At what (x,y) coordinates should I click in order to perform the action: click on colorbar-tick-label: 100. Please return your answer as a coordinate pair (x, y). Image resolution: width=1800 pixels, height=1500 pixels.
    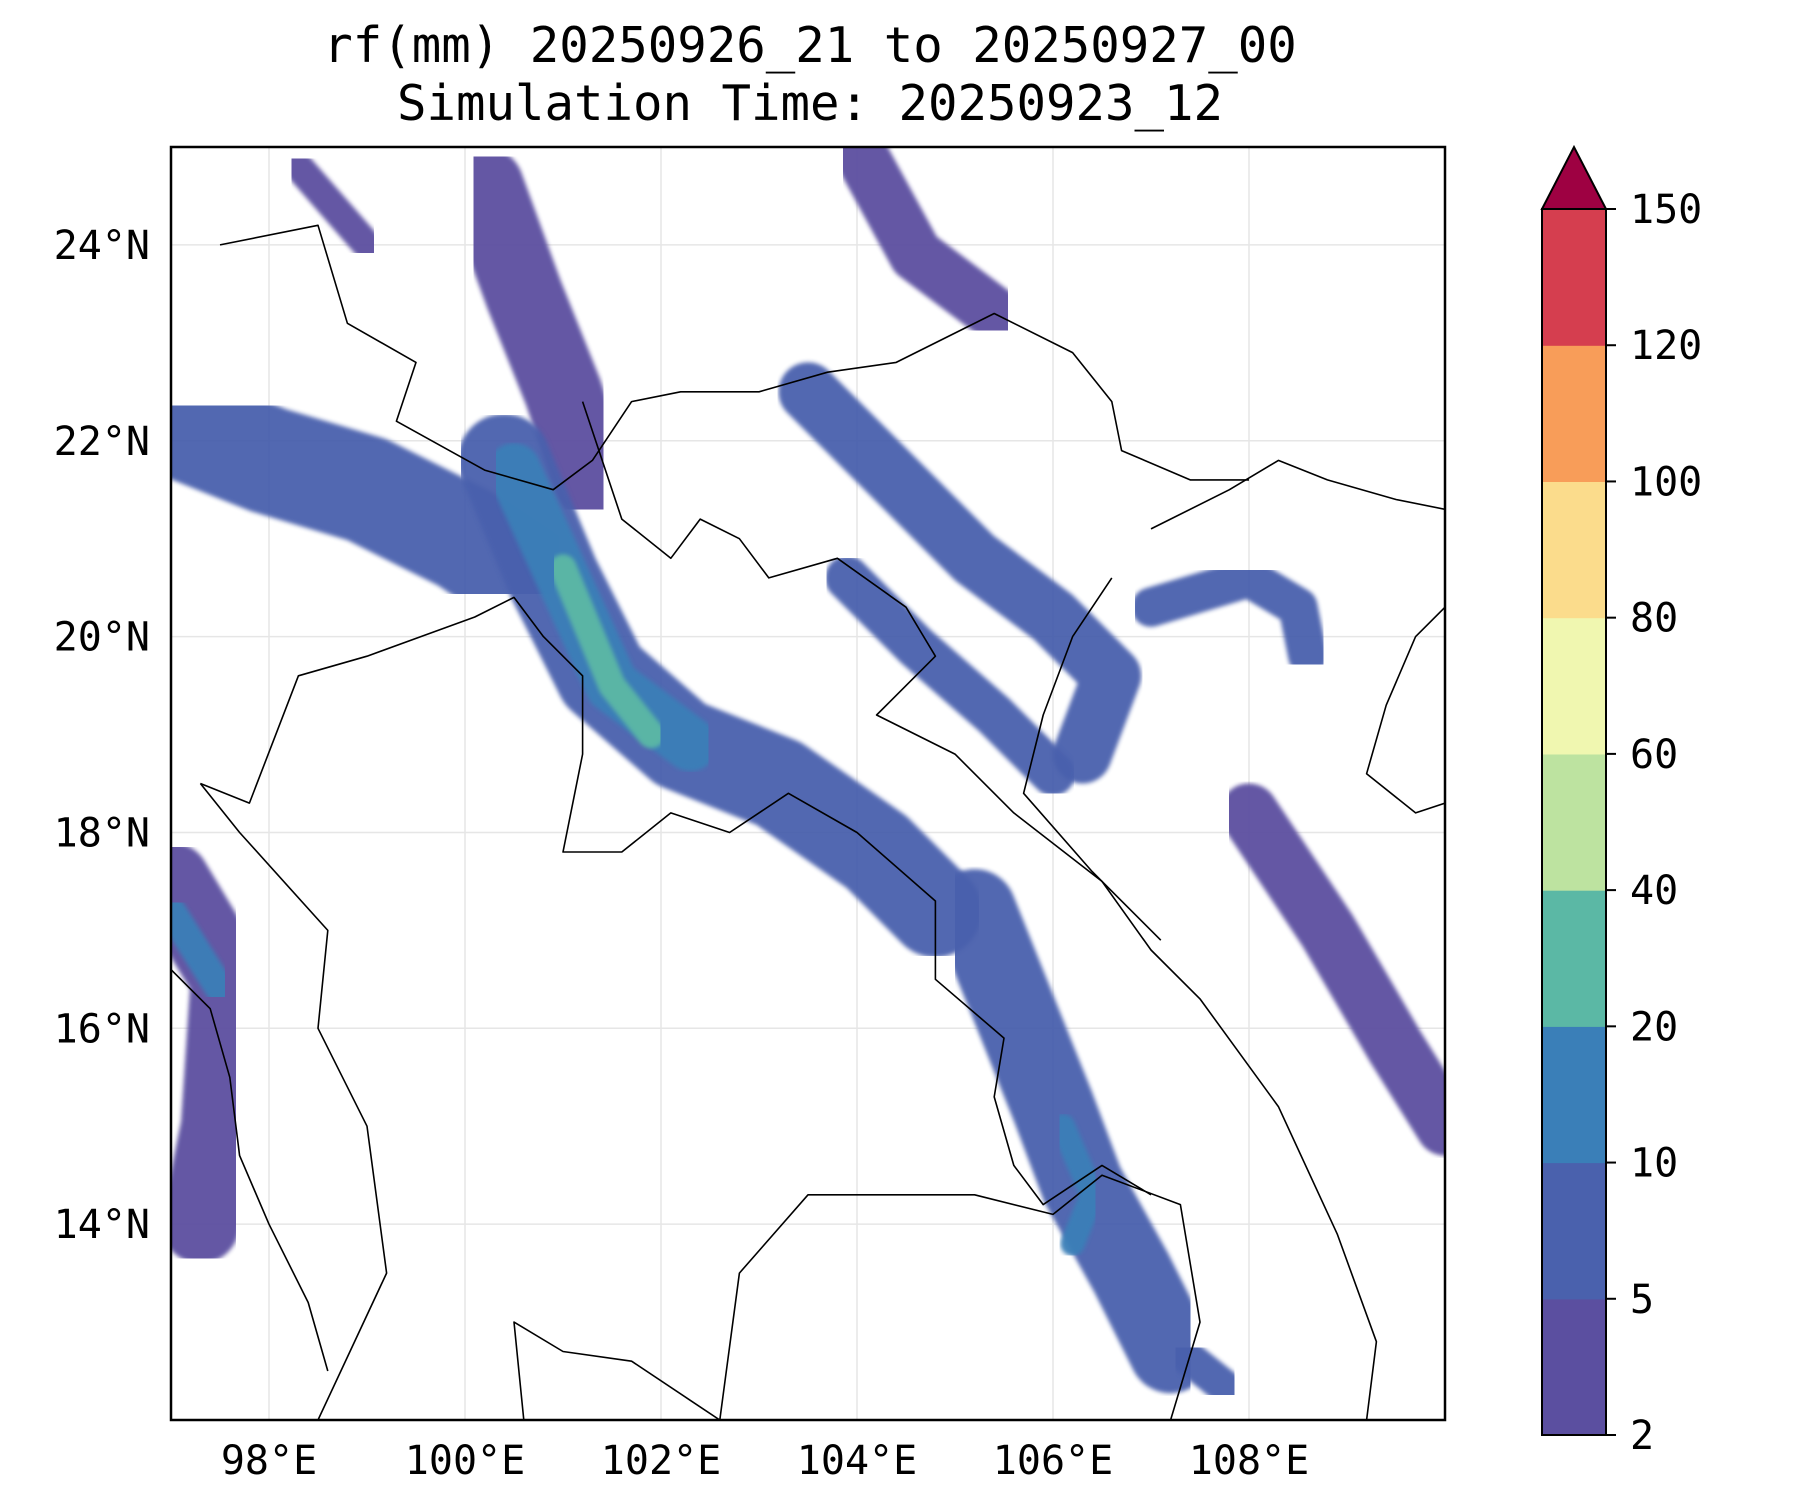
    Looking at the image, I should click on (1666, 482).